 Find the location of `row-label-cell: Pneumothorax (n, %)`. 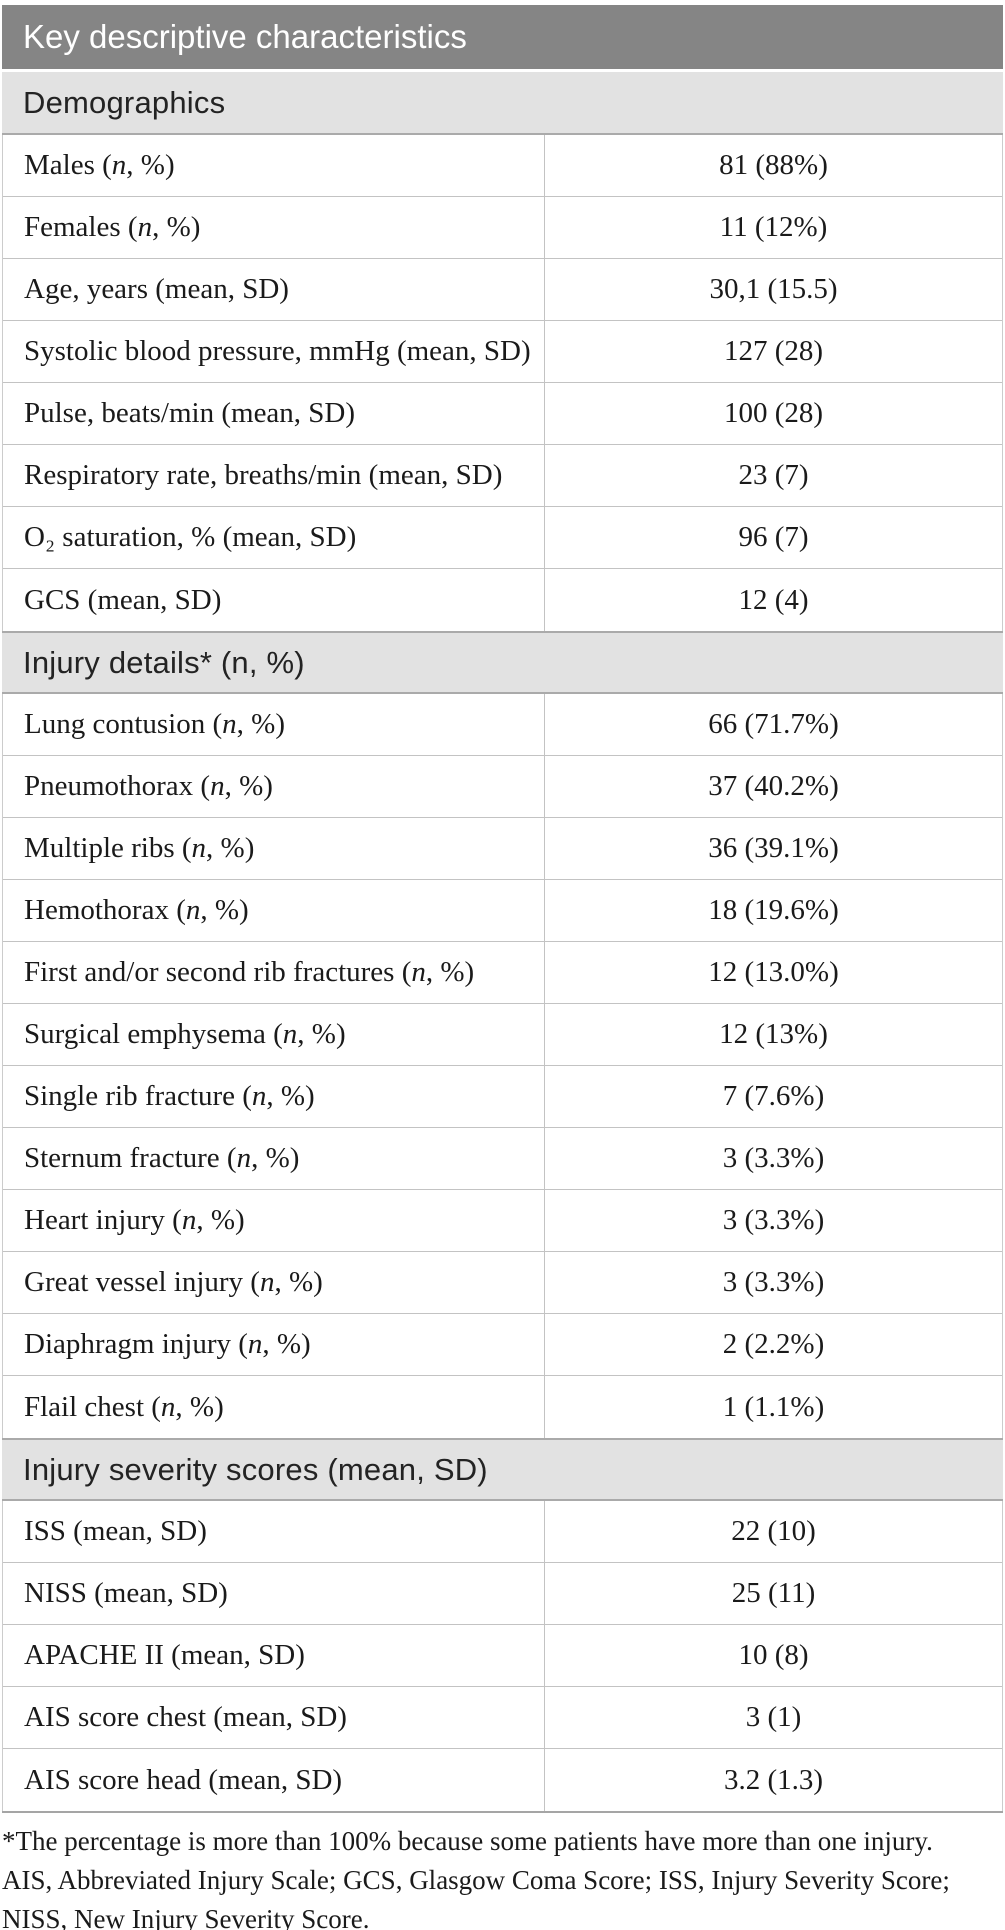

row-label-cell: Pneumothorax (n, %) is located at coordinates (274, 786).